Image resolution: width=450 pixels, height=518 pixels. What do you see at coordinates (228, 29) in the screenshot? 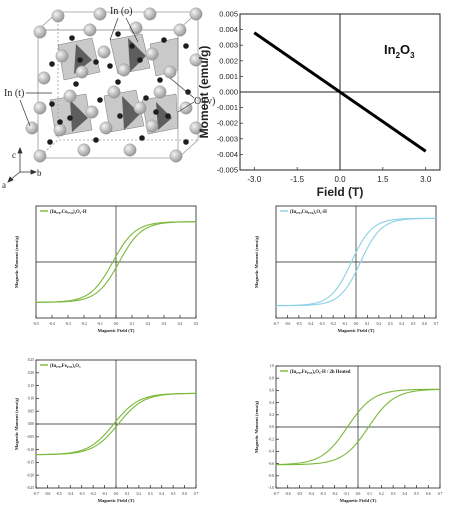
I see `y-tick-label: 0.004` at bounding box center [228, 29].